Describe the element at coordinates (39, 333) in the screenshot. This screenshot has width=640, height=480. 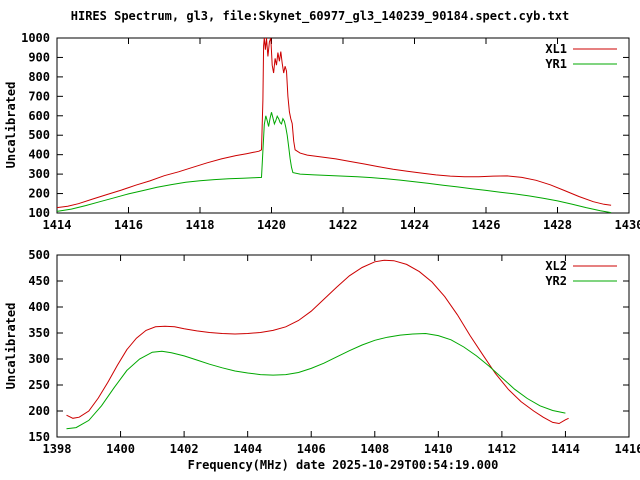
I see `y-tick-label: 350` at that location.